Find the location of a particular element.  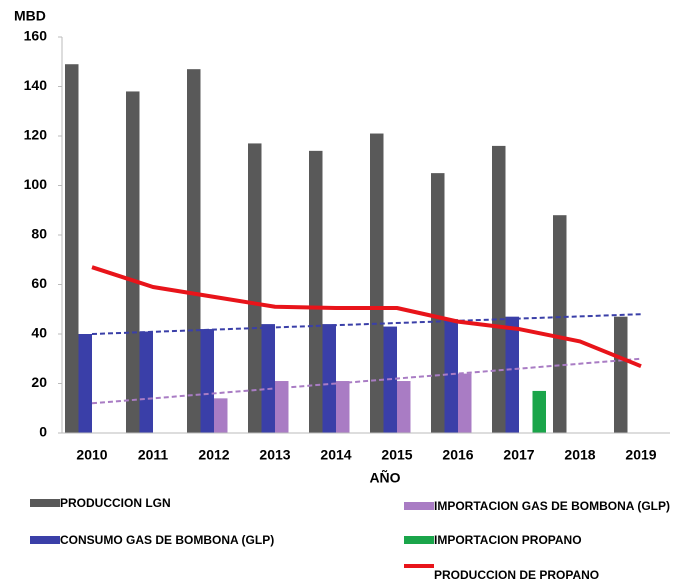

y-tick-label: 40 is located at coordinates (39, 333).